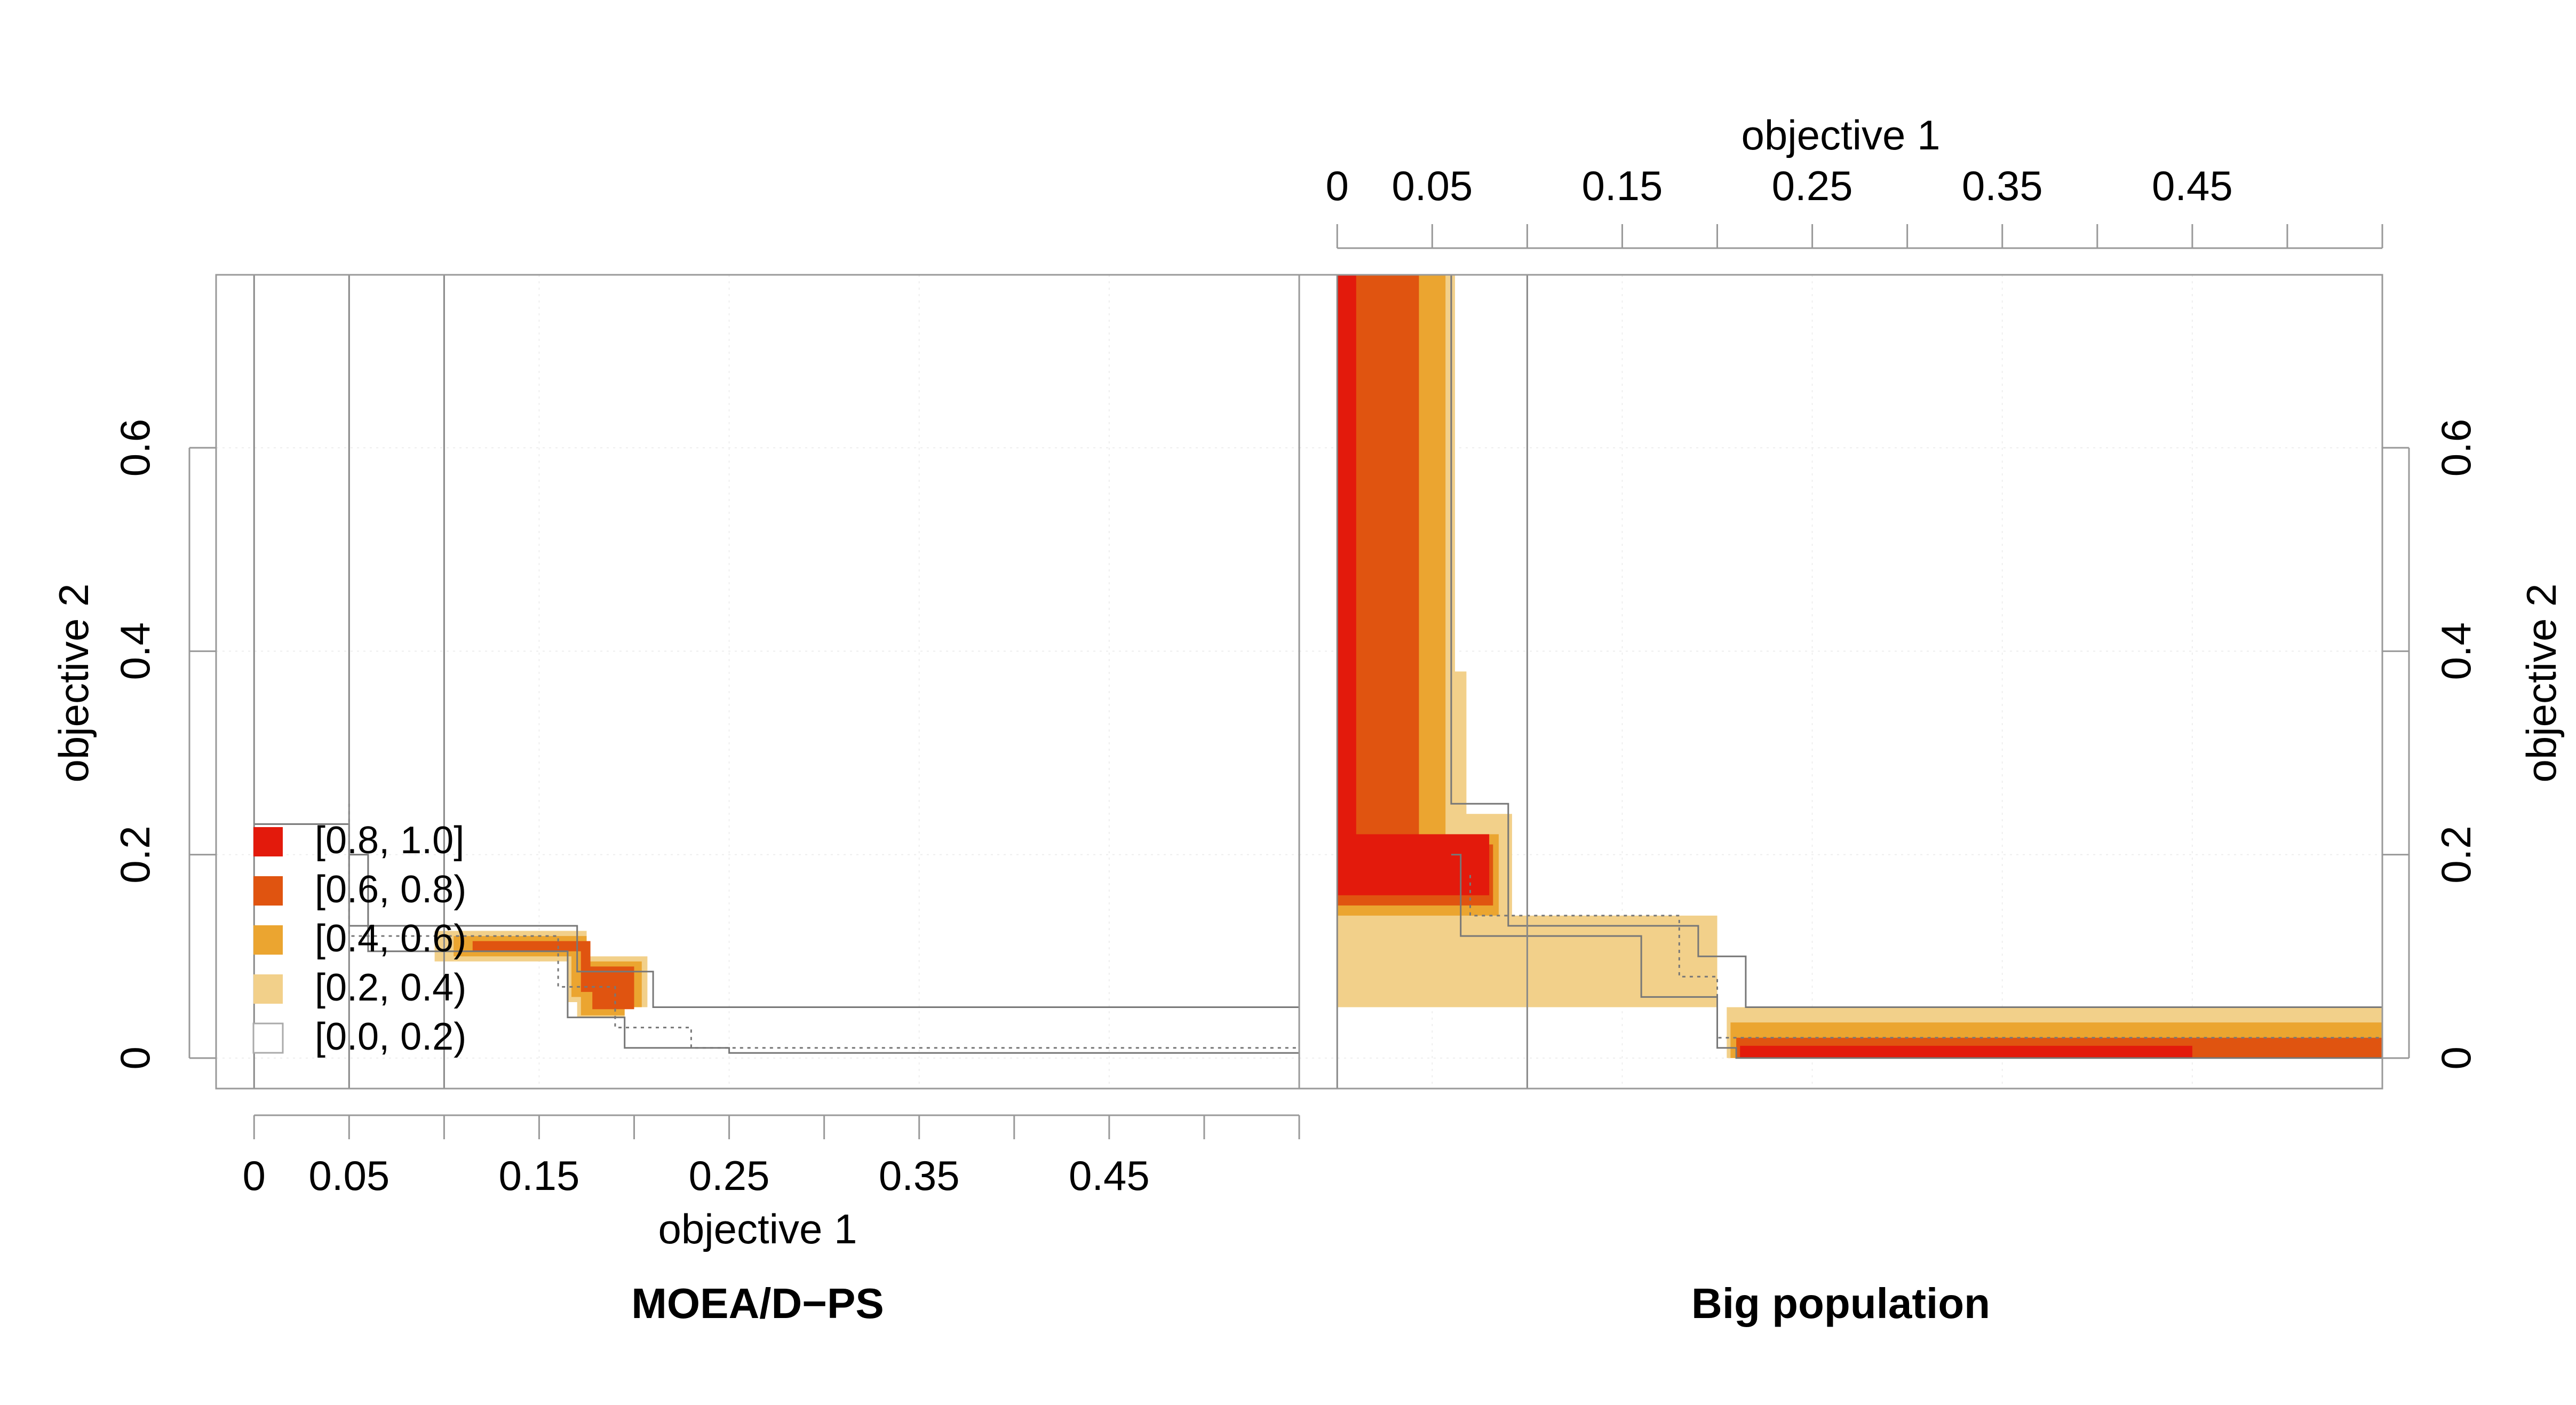 The width and height of the screenshot is (2576, 1405). Describe the element at coordinates (390, 1036) in the screenshot. I see `legend-label: [0.0, 0.2)` at that location.